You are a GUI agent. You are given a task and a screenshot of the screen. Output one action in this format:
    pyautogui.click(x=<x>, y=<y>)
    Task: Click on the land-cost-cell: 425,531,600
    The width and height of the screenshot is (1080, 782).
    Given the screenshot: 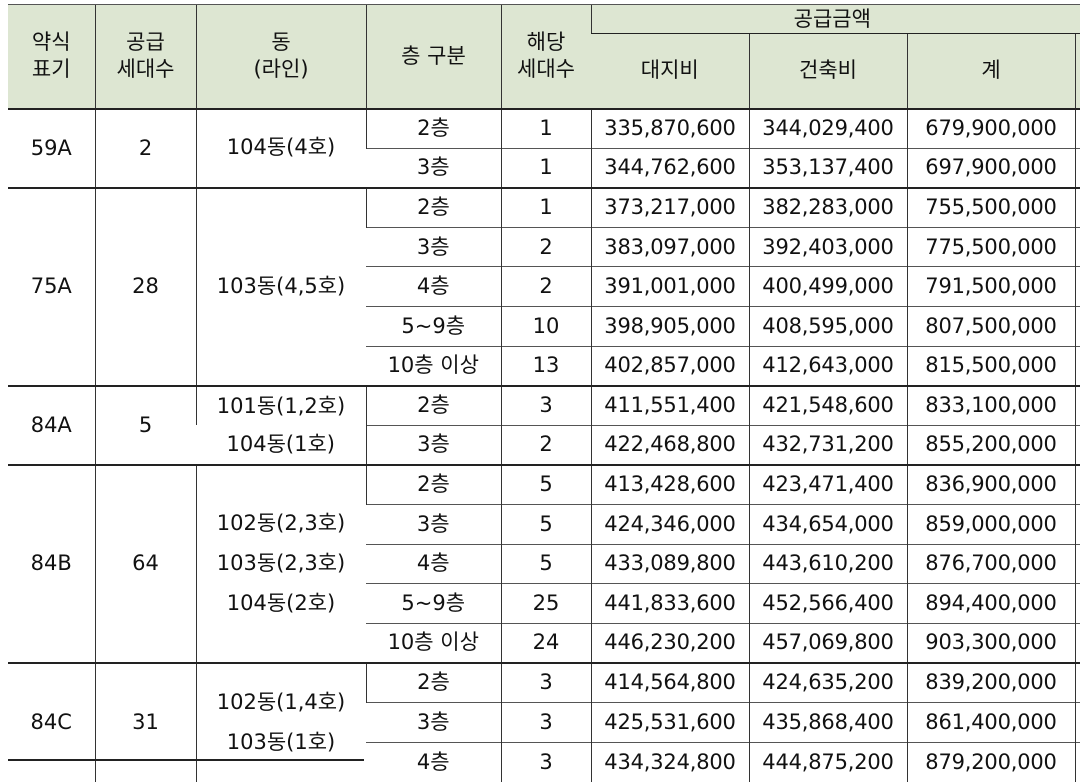 What is the action you would take?
    pyautogui.click(x=669, y=721)
    